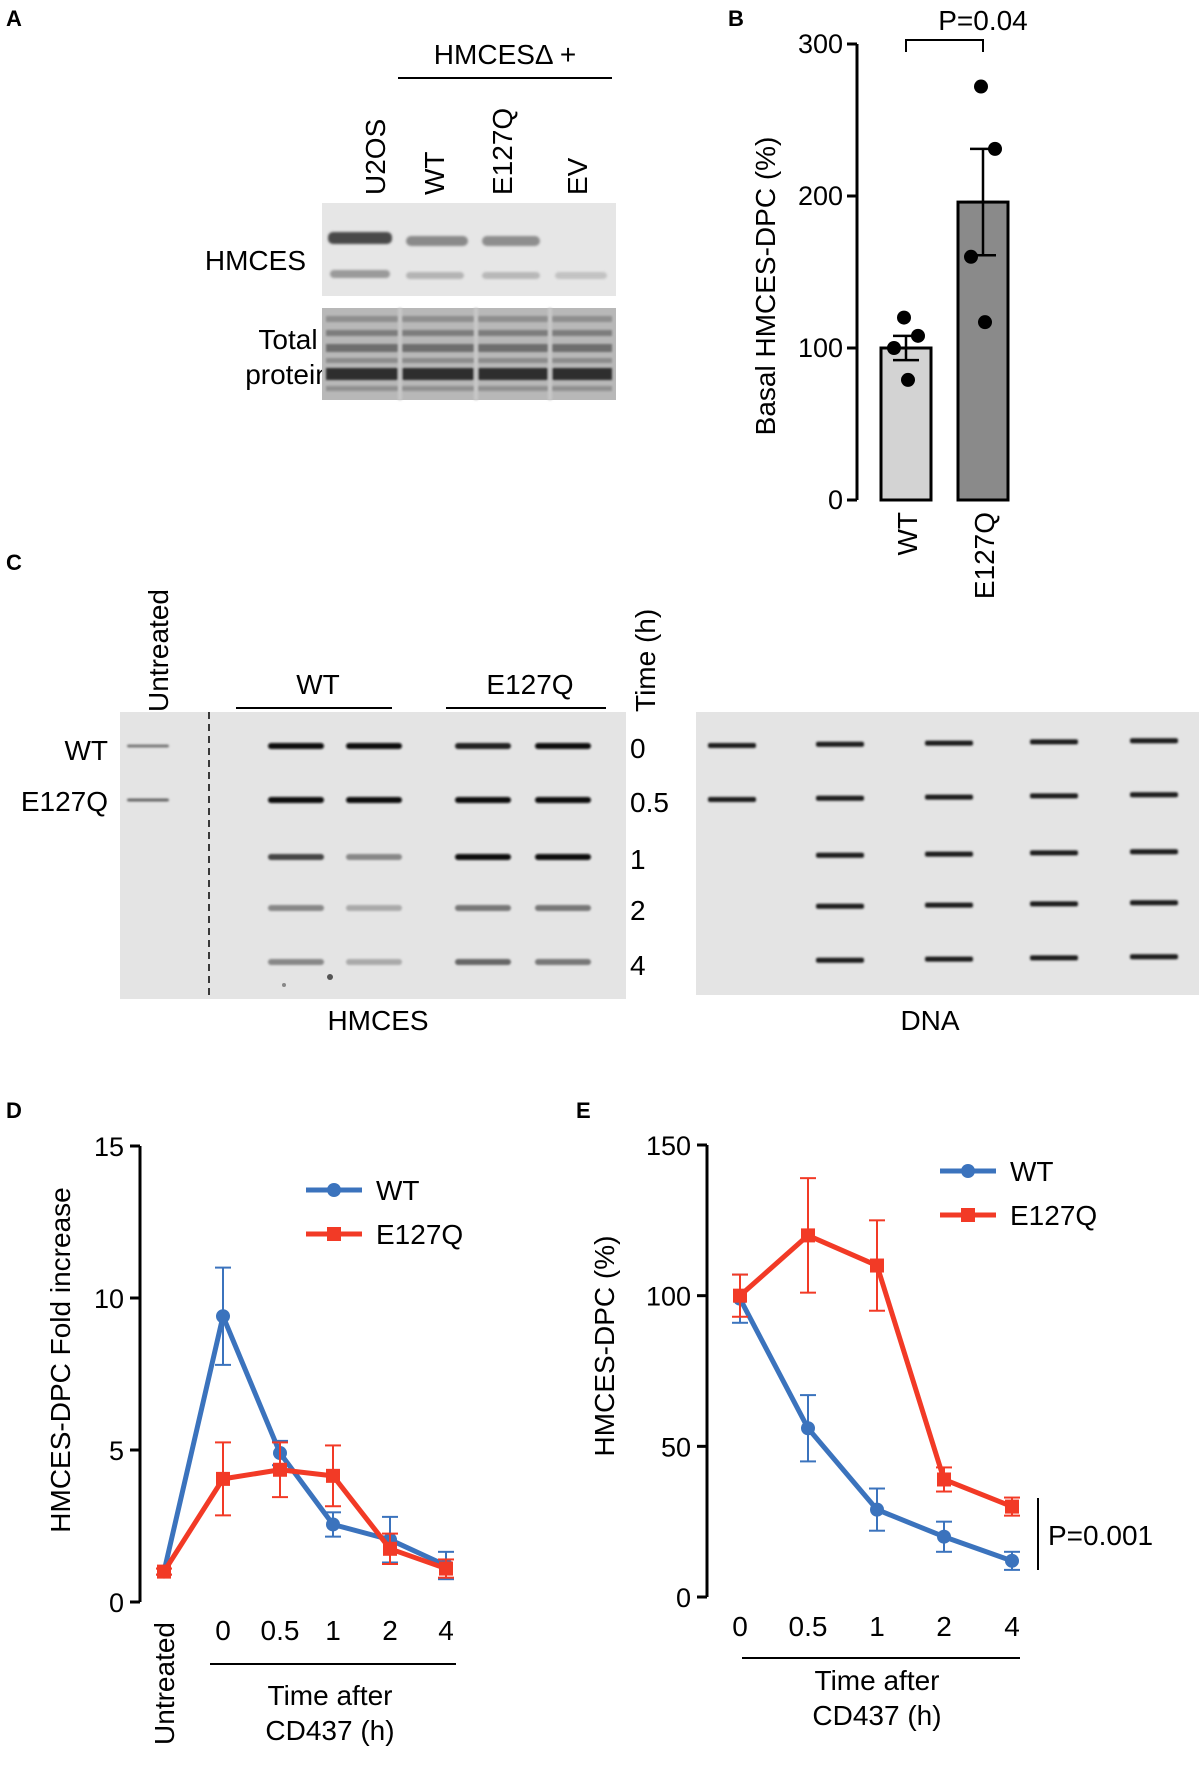 This screenshot has width=1200, height=1767. I want to click on panel-e-xtick-label: 4, so click(1012, 1626).